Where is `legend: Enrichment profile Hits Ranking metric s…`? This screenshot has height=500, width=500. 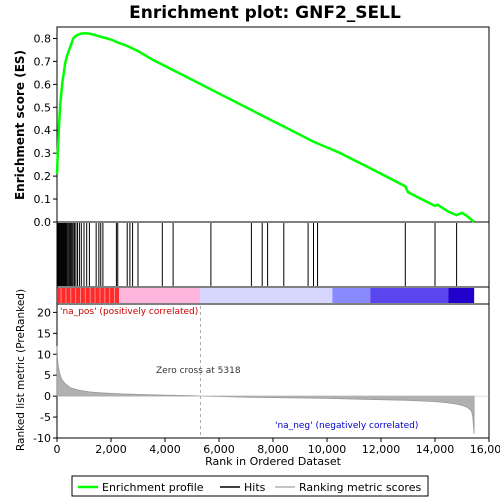
legend: Enrichment profile Hits Ranking metric s… is located at coordinates (250, 486).